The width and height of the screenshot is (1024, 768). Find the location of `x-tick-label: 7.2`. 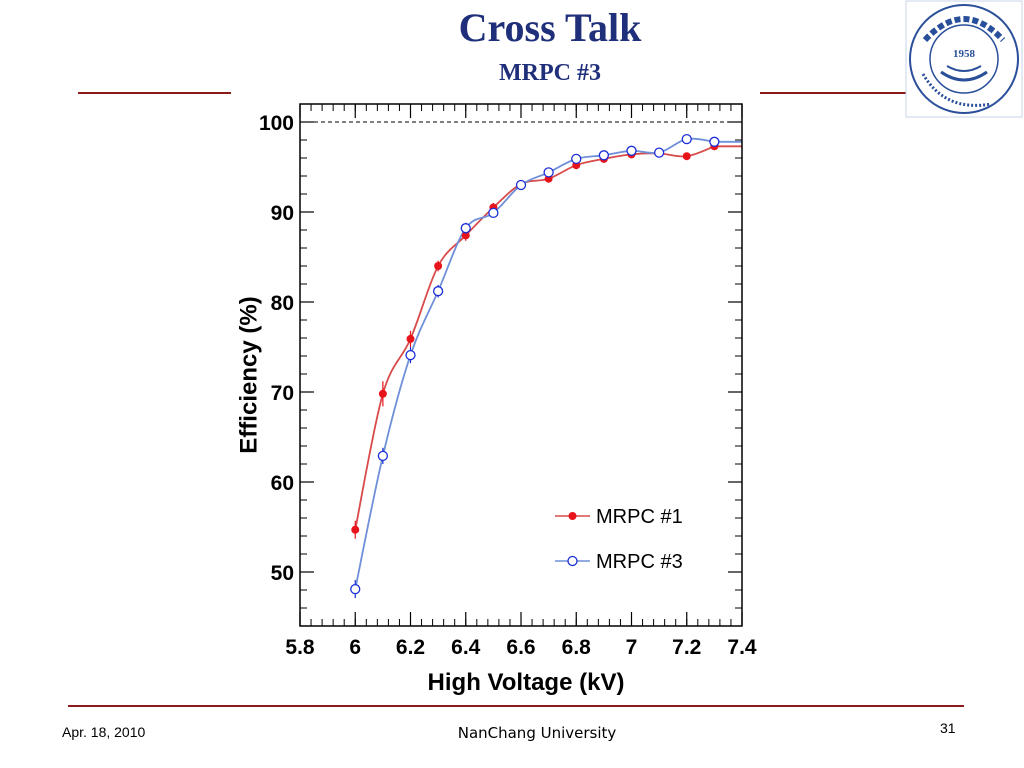

x-tick-label: 7.2 is located at coordinates (686, 647).